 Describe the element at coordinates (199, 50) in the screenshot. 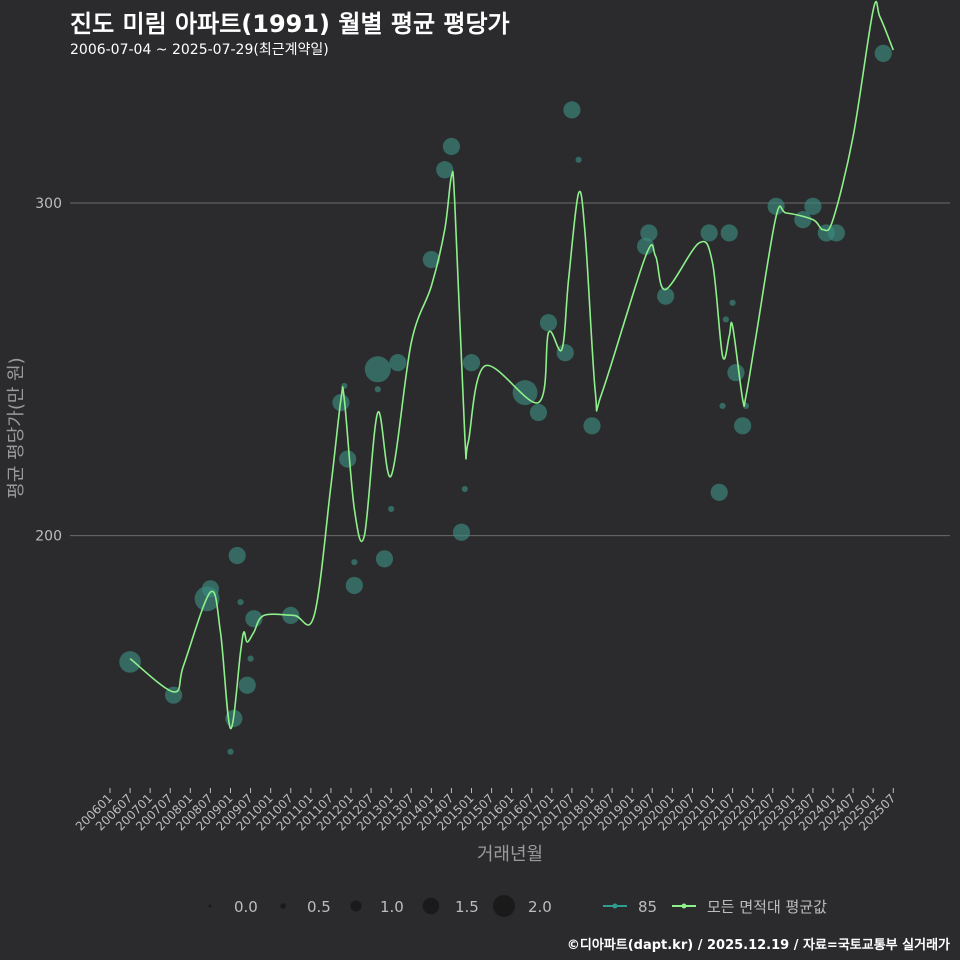

I see `chart-subtitle: 2006-07-04 ~ 2025-07-29(최근계약일)` at that location.